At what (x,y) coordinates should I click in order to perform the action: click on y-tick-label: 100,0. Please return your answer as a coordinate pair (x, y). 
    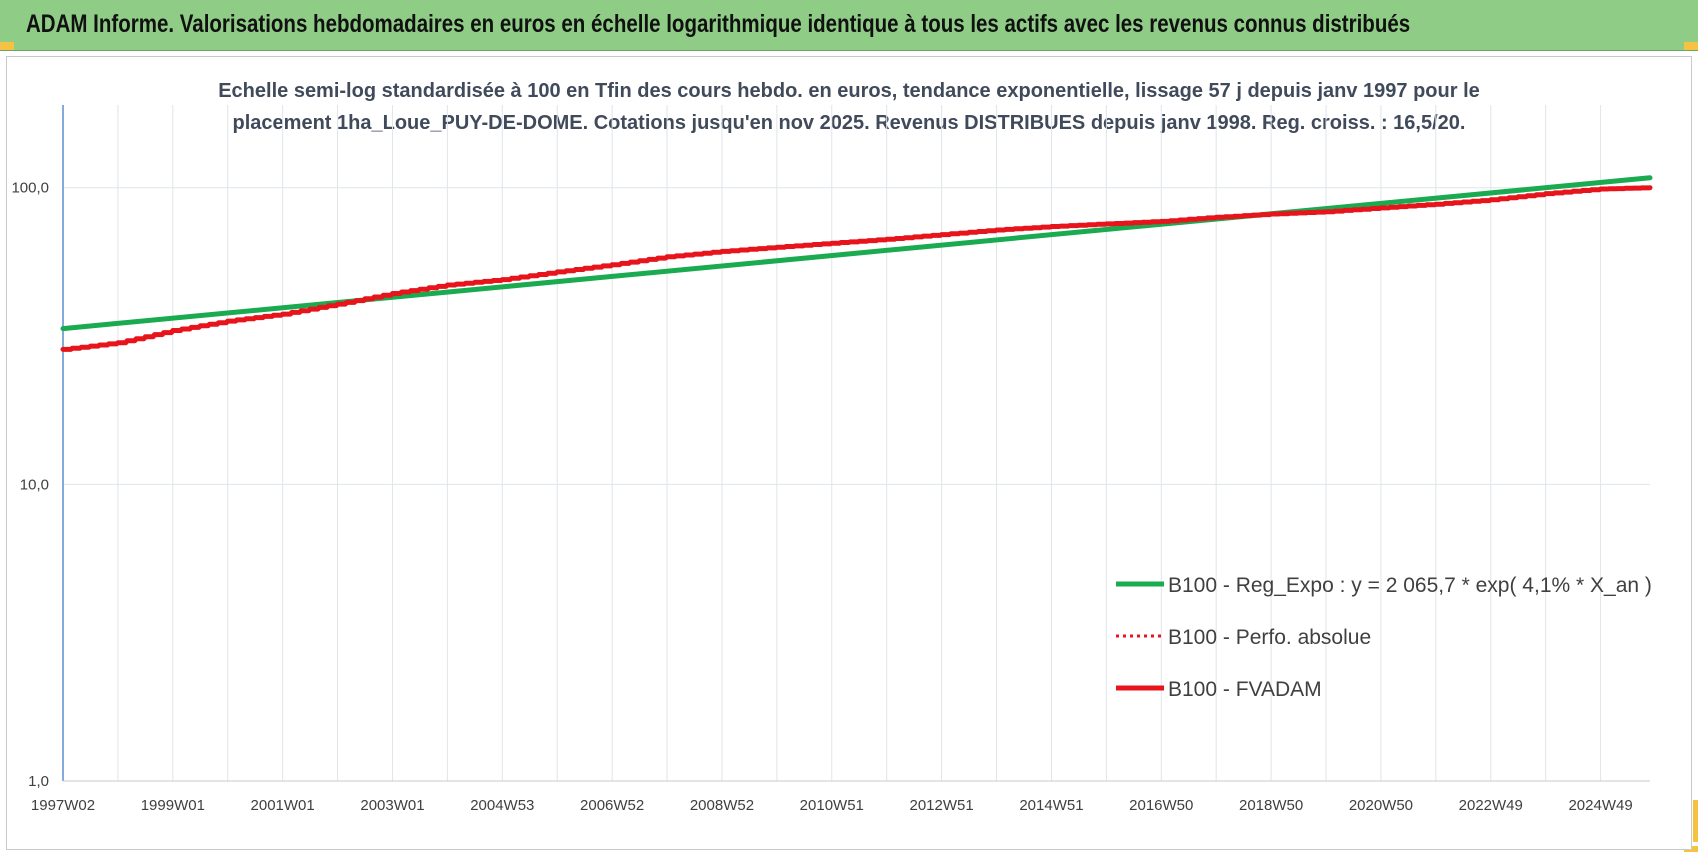
    Looking at the image, I should click on (30, 188).